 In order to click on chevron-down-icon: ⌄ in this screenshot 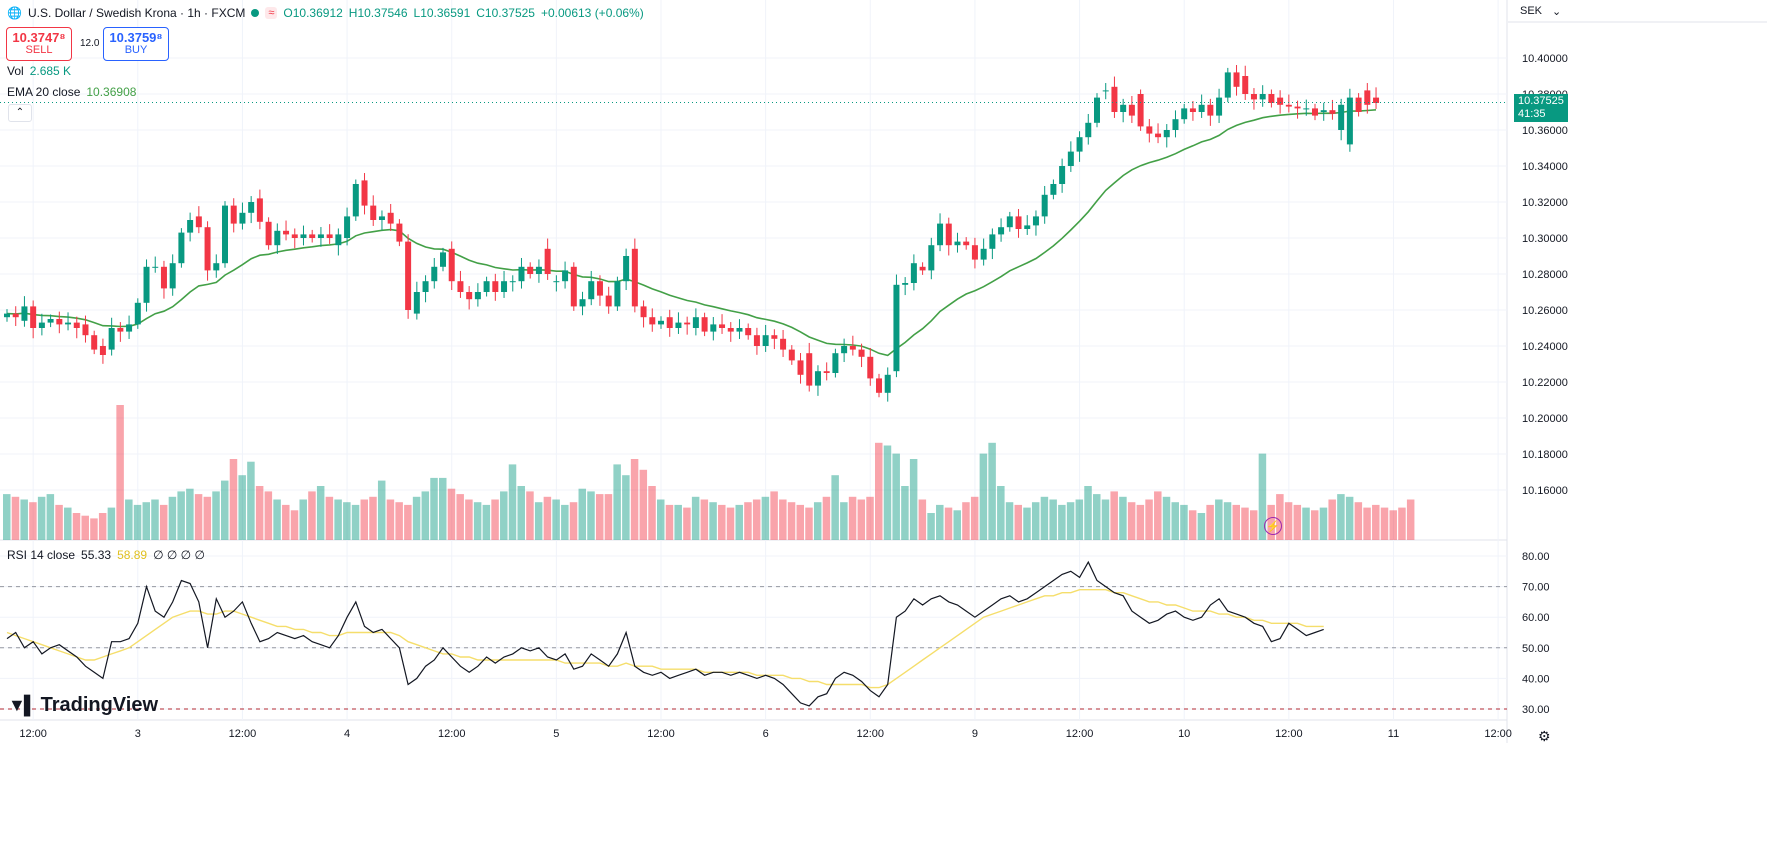, I will do `click(1557, 12)`.